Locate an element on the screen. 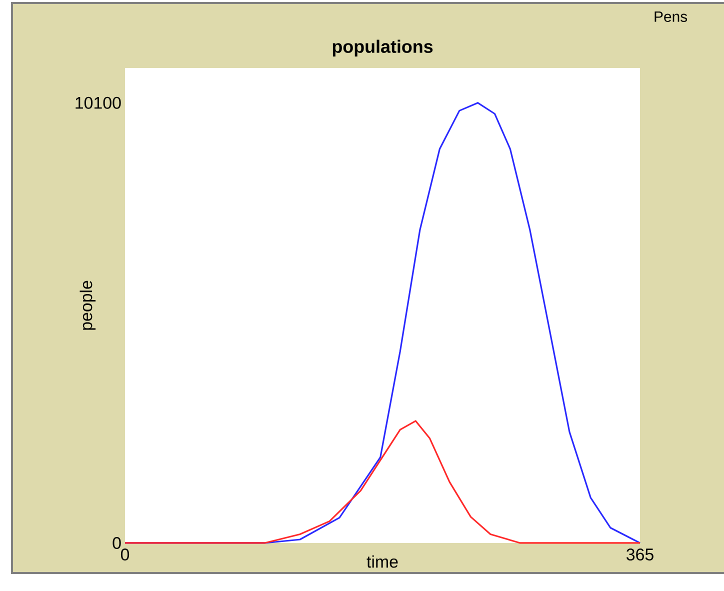 This screenshot has width=724, height=591. y-tick-label: 10100 is located at coordinates (98, 102).